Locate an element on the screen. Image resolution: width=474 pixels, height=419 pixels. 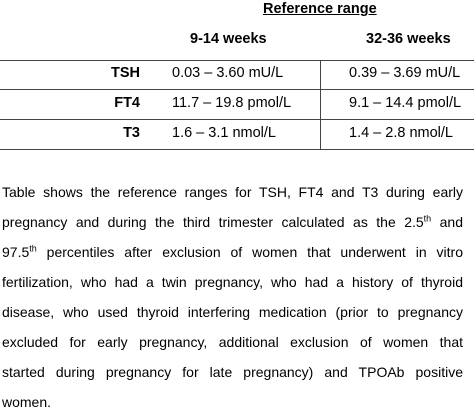
caption-text: women. is located at coordinates (27, 402).